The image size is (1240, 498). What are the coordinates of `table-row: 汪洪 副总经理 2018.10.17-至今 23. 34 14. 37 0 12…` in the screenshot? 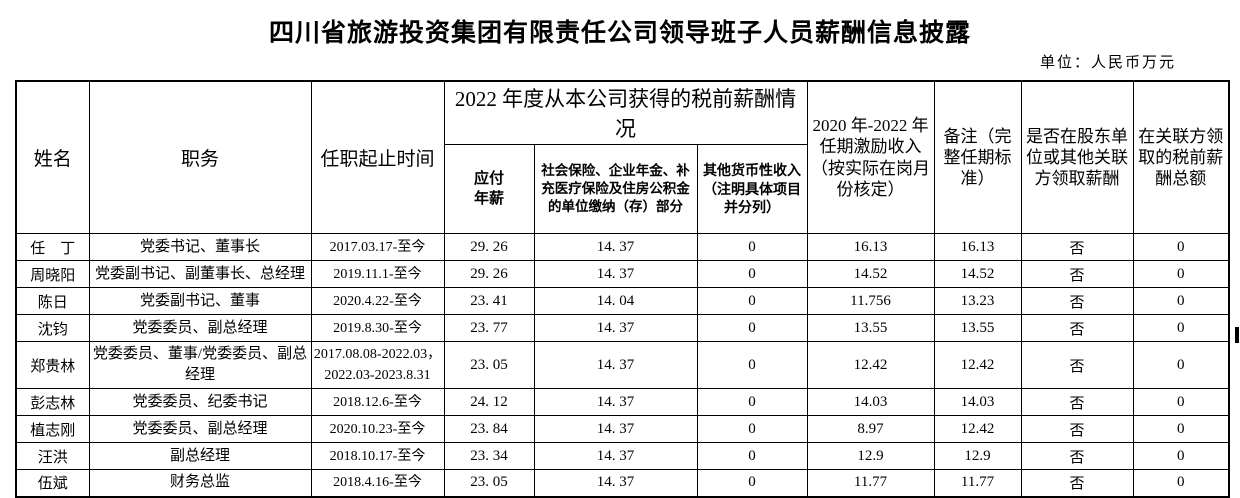 It's located at (622, 456).